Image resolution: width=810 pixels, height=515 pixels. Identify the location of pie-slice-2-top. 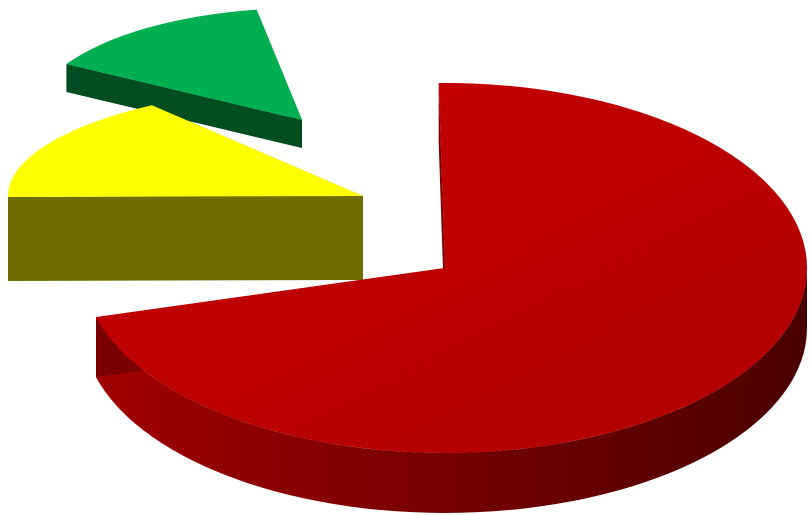
(184, 65).